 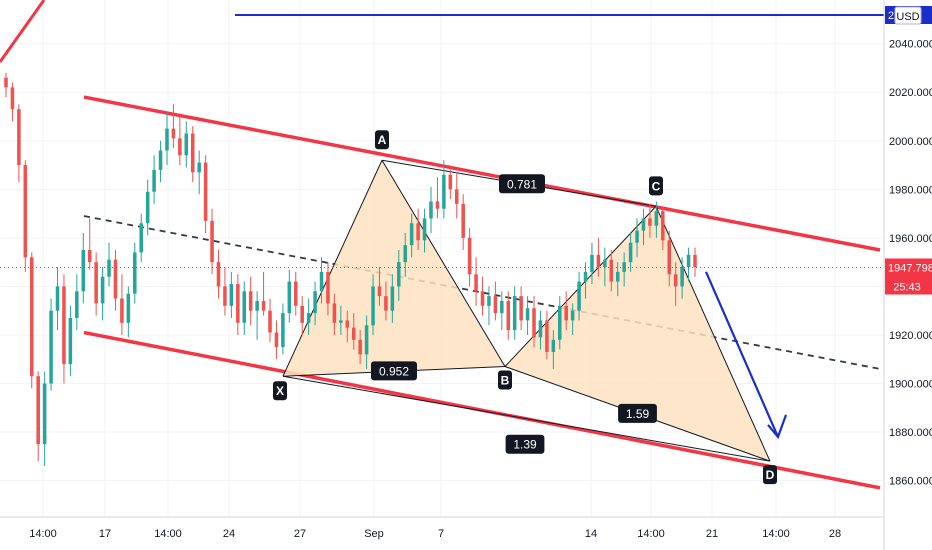 I want to click on pattern-point-c: C, so click(x=656, y=186).